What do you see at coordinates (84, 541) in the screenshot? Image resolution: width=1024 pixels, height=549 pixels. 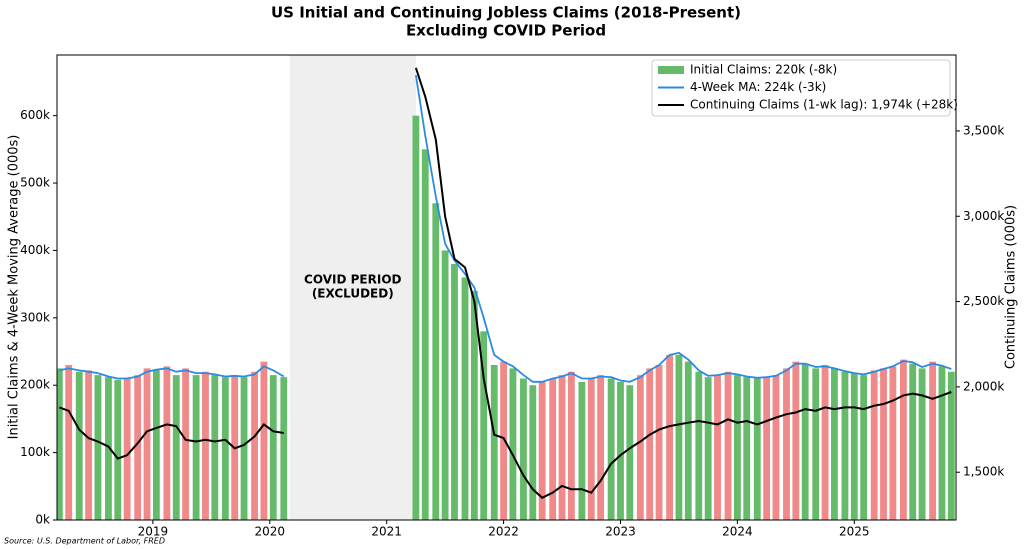 I see `source-note: Source: U.S. Department of Labor, FRED` at bounding box center [84, 541].